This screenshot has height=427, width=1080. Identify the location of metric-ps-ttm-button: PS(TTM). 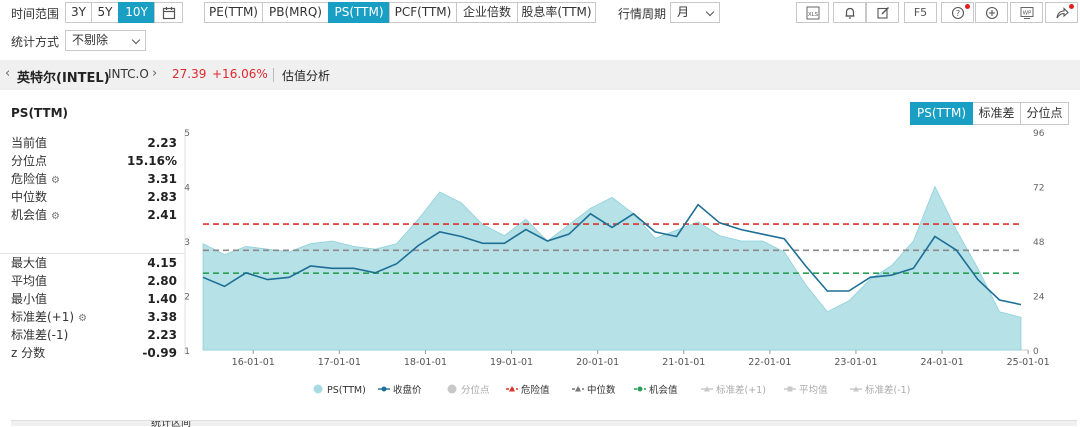
(359, 12).